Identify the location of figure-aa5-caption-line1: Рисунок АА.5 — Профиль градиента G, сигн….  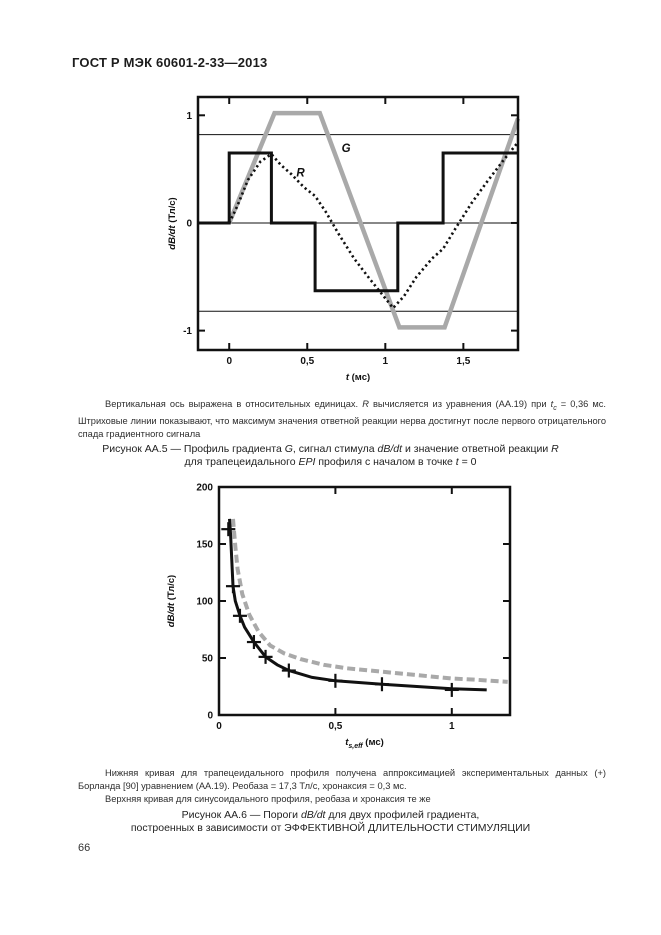
(330, 449).